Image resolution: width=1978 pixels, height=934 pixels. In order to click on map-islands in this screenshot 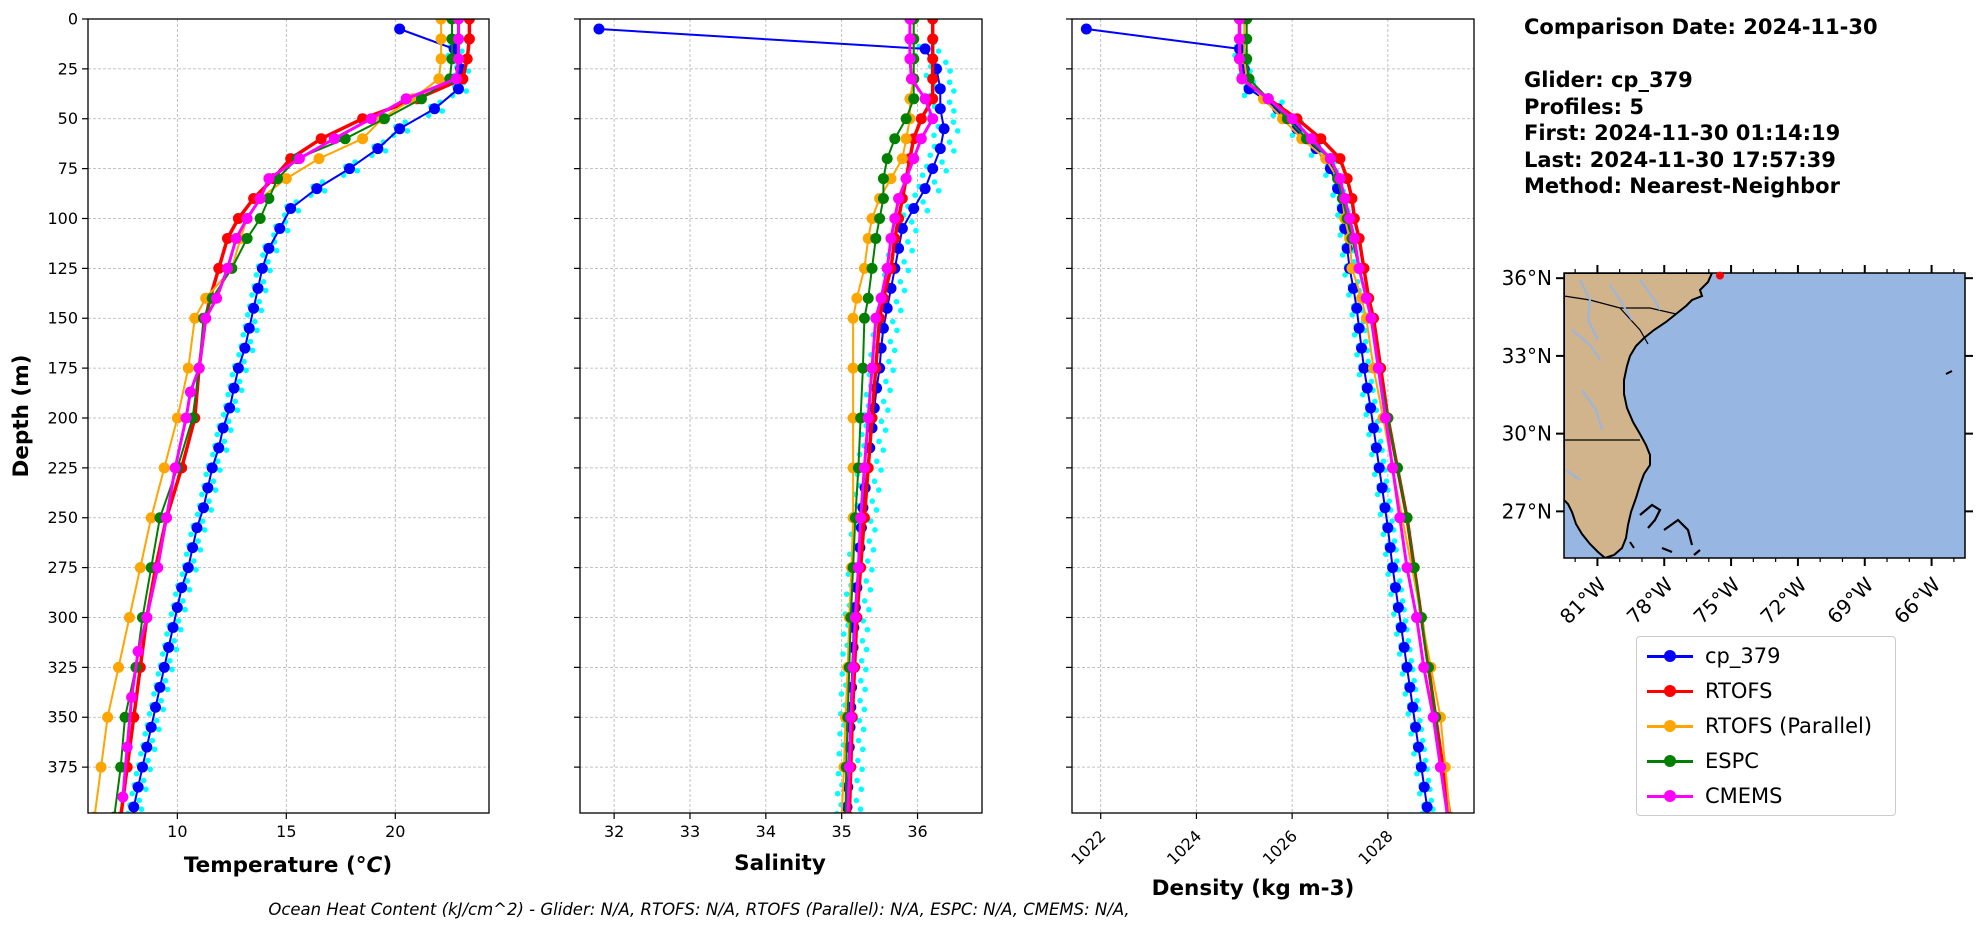, I will do `click(1791, 459)`.